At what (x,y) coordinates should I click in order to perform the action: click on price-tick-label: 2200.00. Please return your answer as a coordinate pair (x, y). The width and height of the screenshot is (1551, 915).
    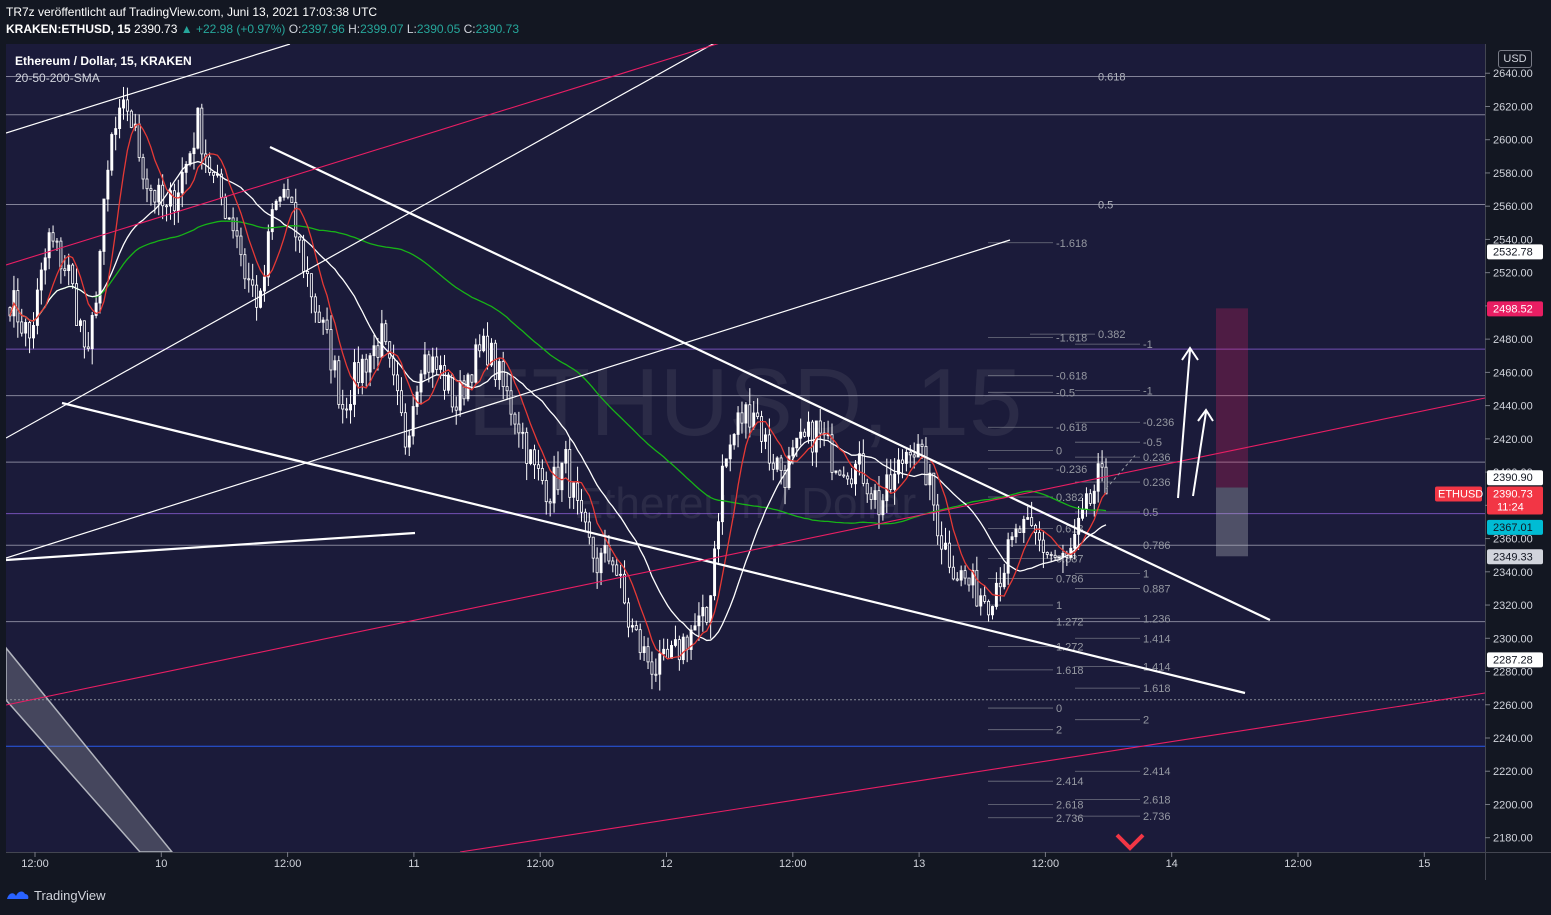
    Looking at the image, I should click on (1513, 805).